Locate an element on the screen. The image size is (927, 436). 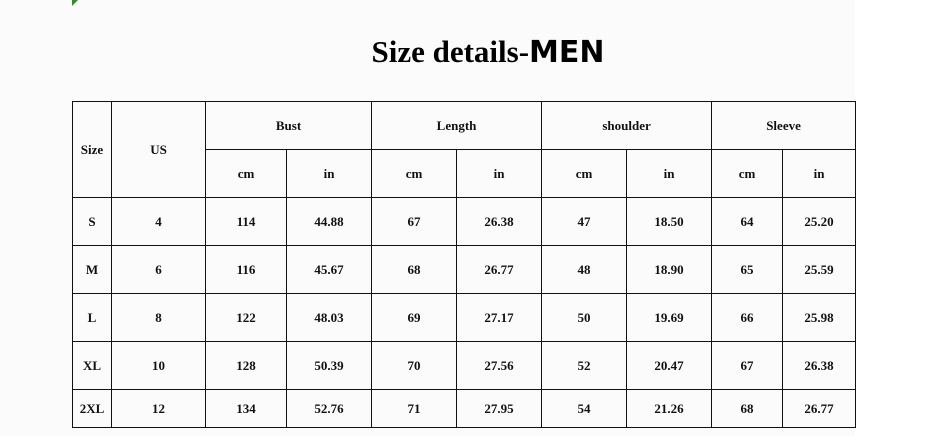
value-cell: 20.47 is located at coordinates (669, 365).